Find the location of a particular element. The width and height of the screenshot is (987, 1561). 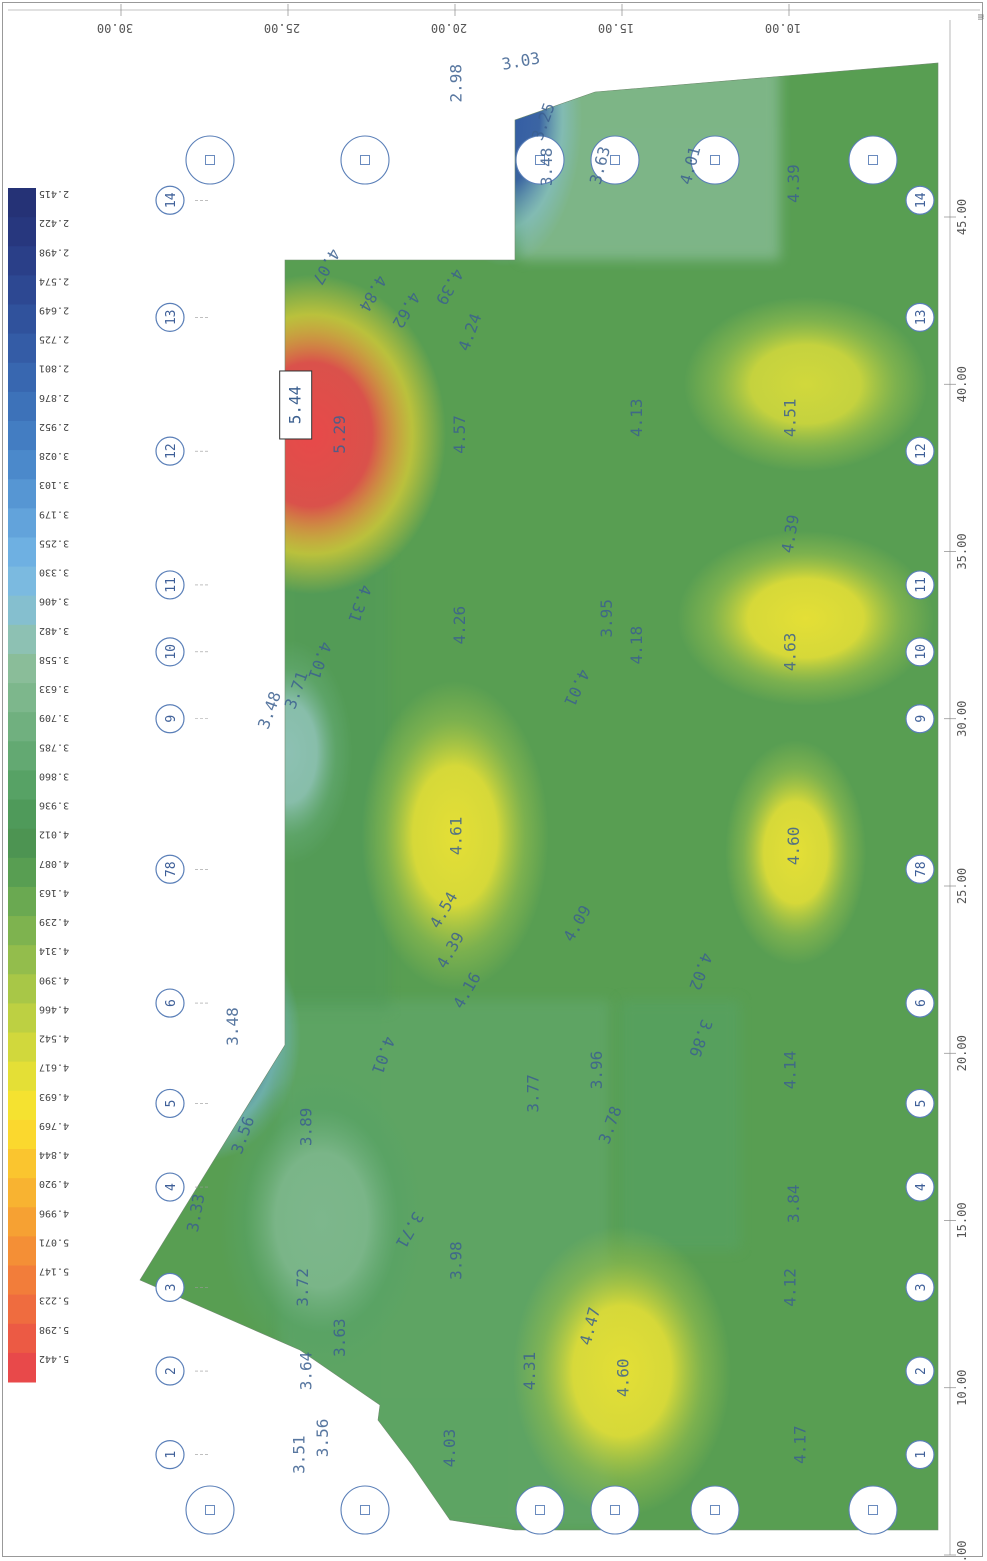

legend-value: 4.314 is located at coordinates (54, 950).